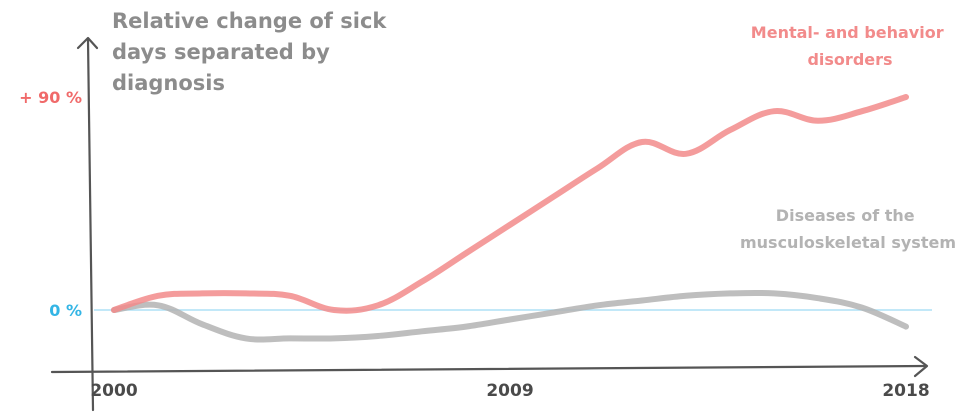 This screenshot has width=974, height=417. Describe the element at coordinates (847, 32) in the screenshot. I see `series-label-mental-behavior-line-1: Mental- and behavior` at that location.